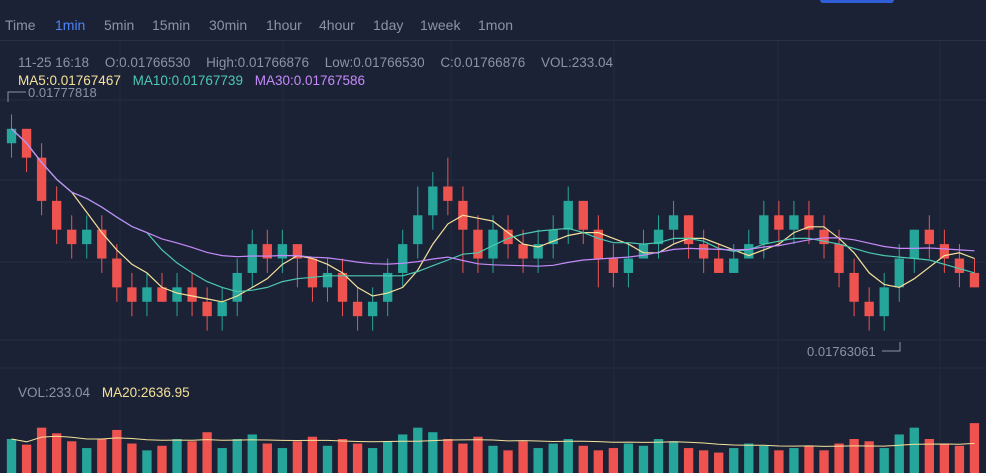  Describe the element at coordinates (337, 25) in the screenshot. I see `tab-4hour: 4hour` at that location.